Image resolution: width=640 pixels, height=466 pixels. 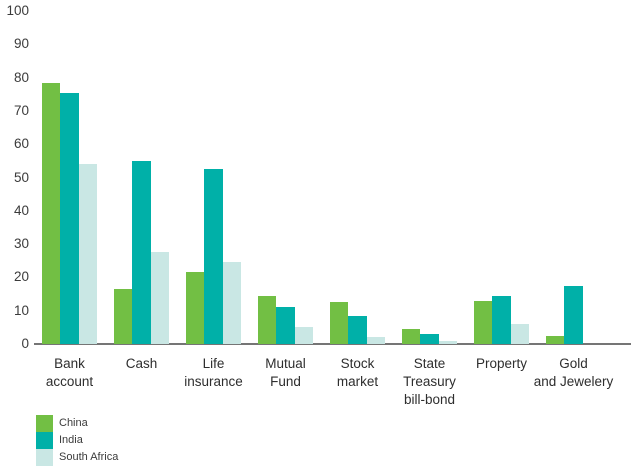 I want to click on bar-south-africa-state-treasury-bill-bond, so click(x=447, y=342).